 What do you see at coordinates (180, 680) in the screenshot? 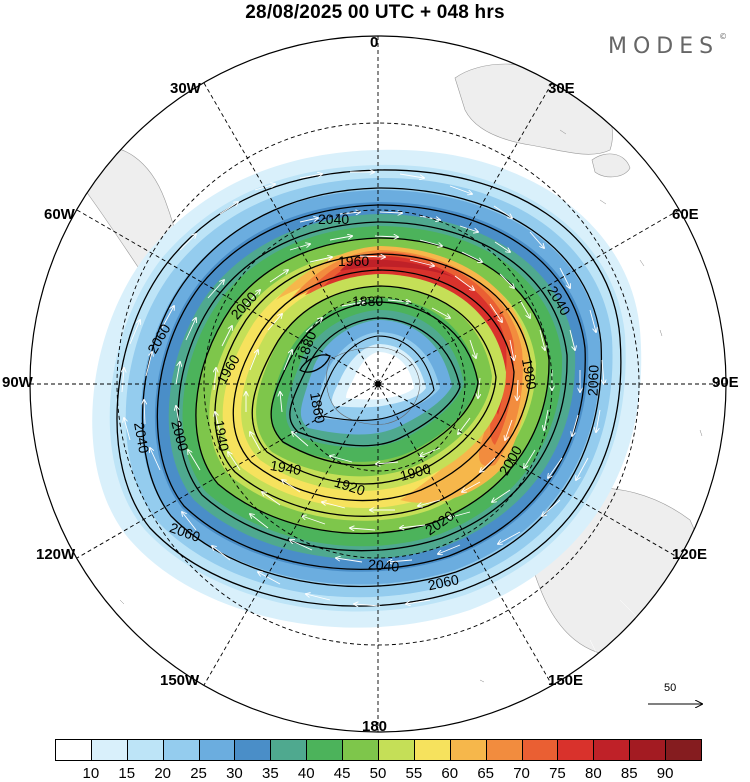
I see `lon-label-150w: 150W` at bounding box center [180, 680].